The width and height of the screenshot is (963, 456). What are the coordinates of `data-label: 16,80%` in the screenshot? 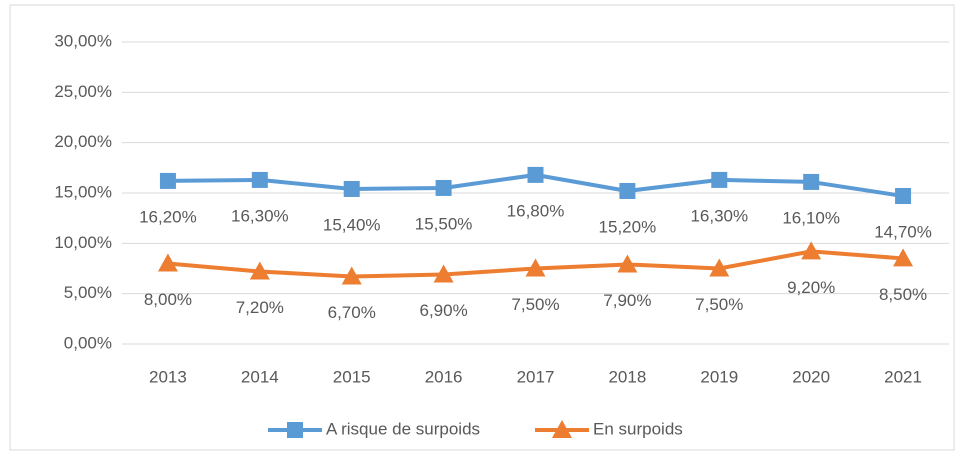 It's located at (536, 210).